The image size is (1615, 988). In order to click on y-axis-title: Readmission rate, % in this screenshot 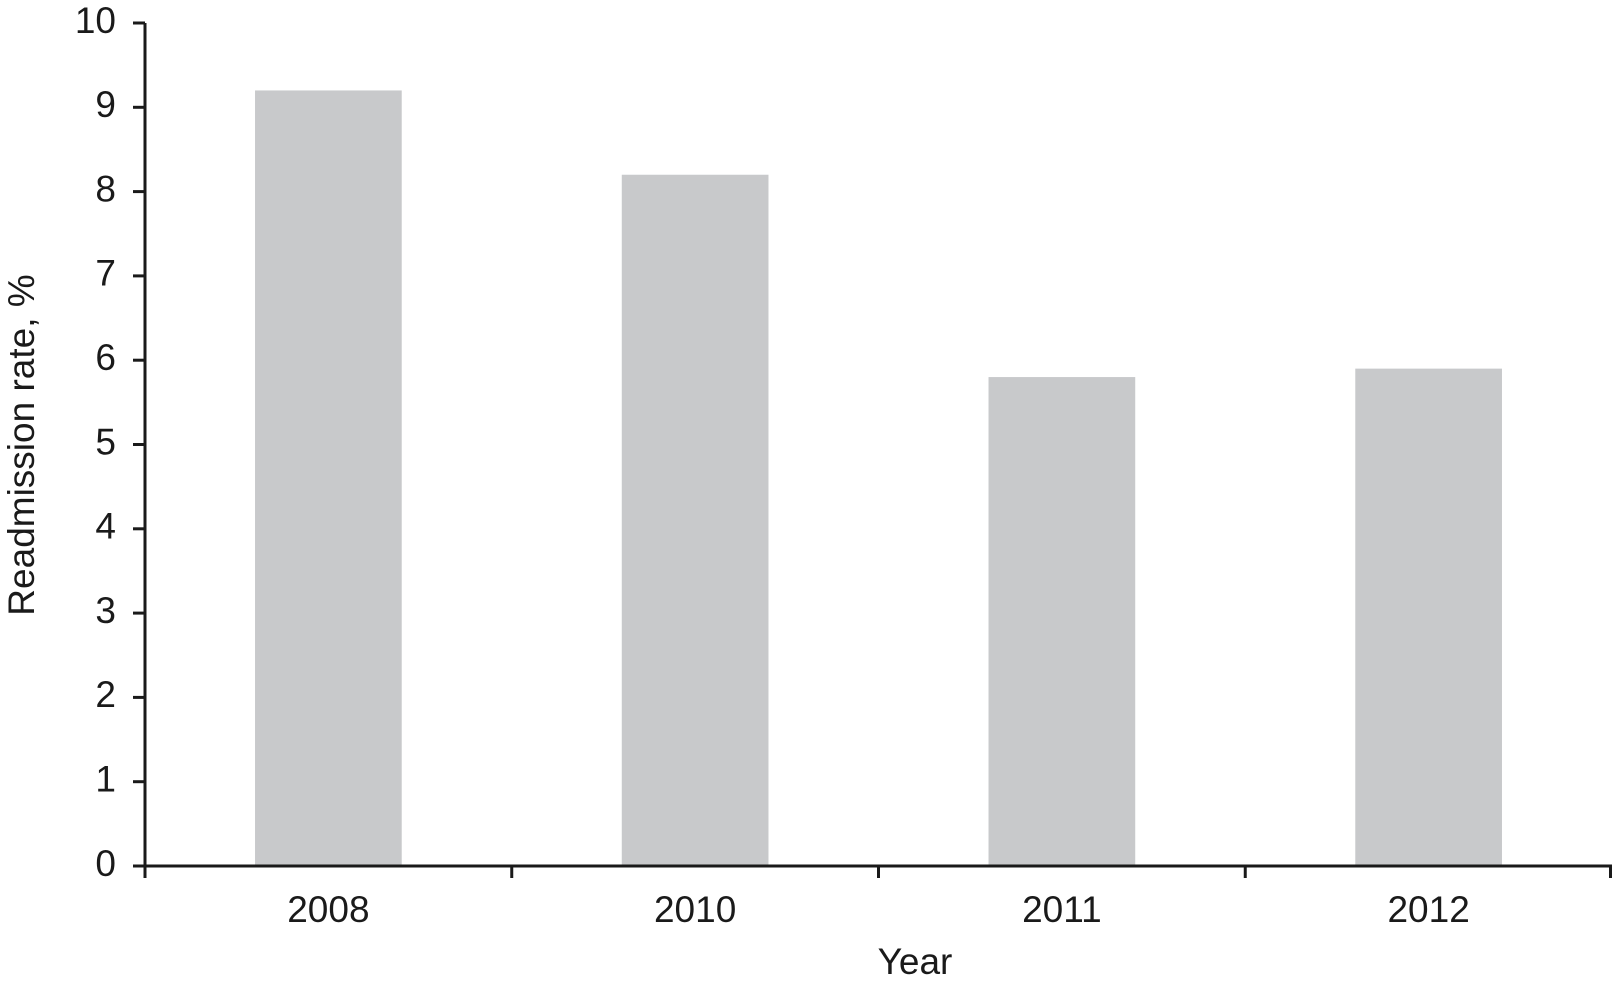, I will do `click(21, 444)`.